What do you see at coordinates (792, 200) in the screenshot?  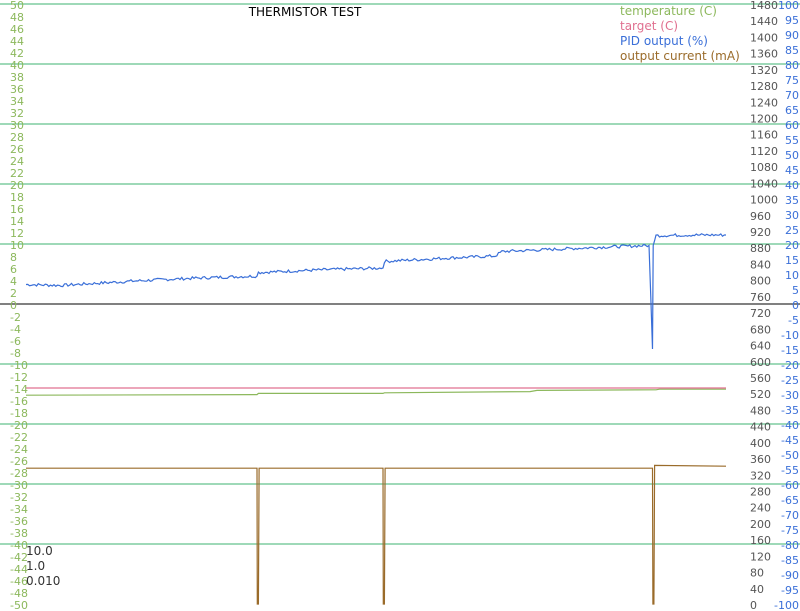 I see `pid-tick-label: 35` at bounding box center [792, 200].